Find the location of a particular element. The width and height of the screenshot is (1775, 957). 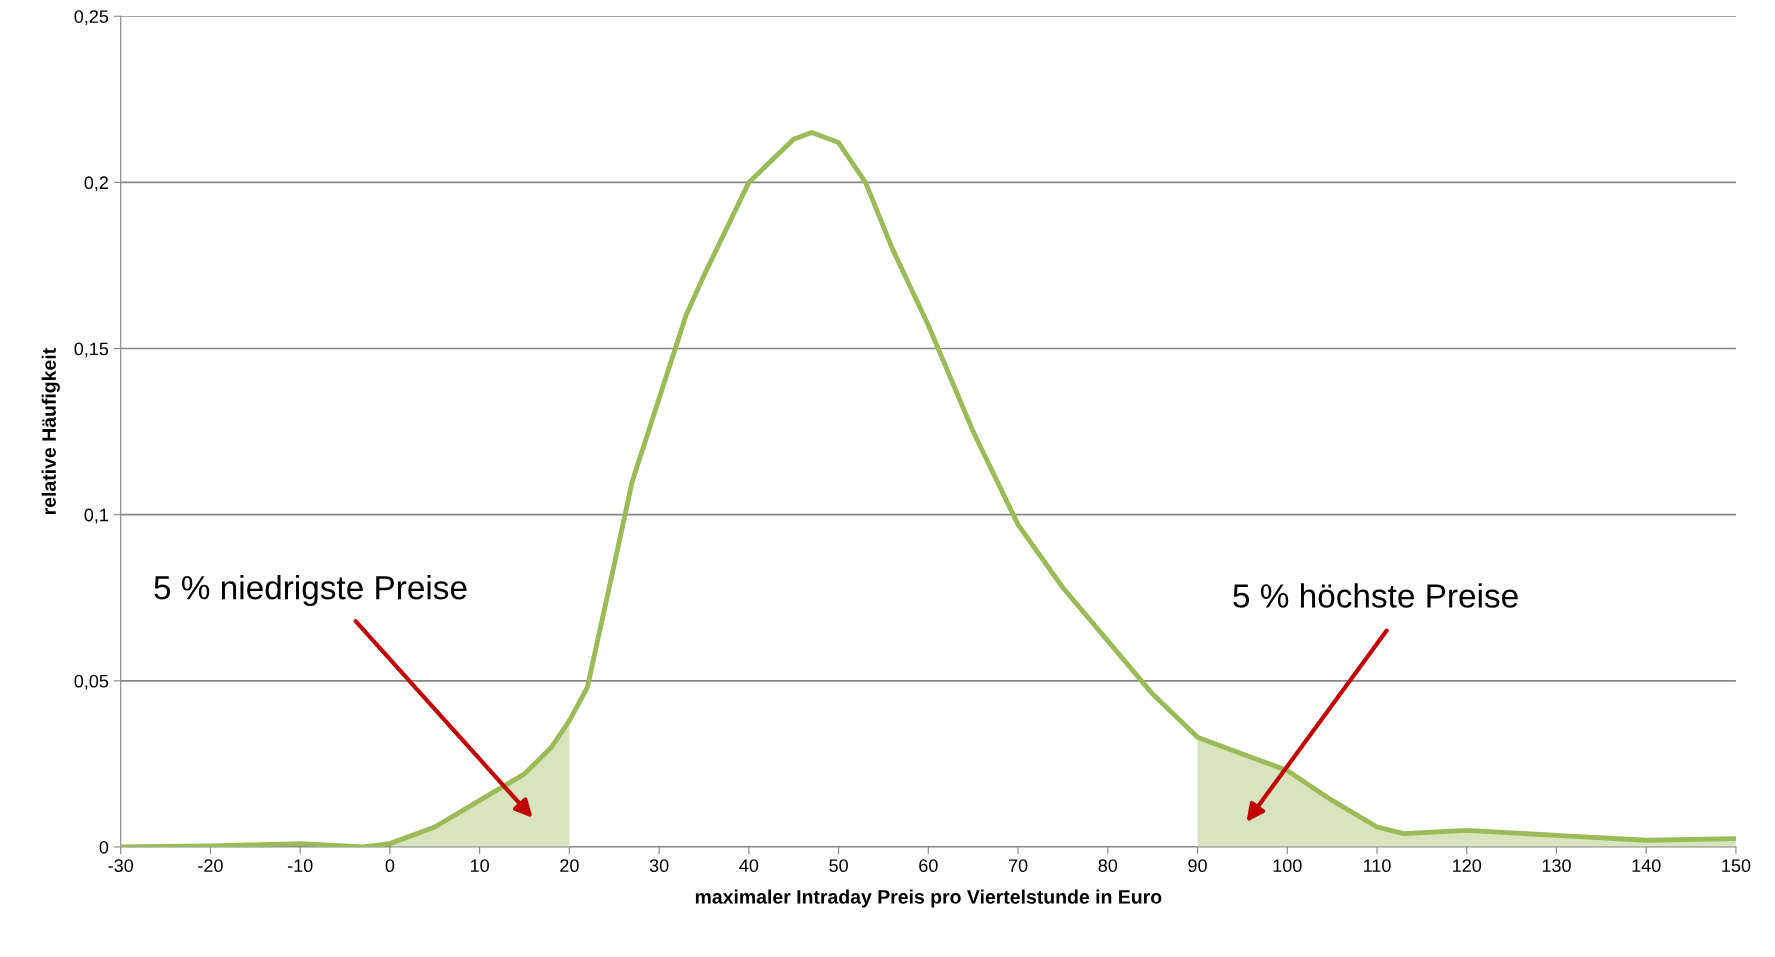

x-tick-label: 100 is located at coordinates (1287, 866).